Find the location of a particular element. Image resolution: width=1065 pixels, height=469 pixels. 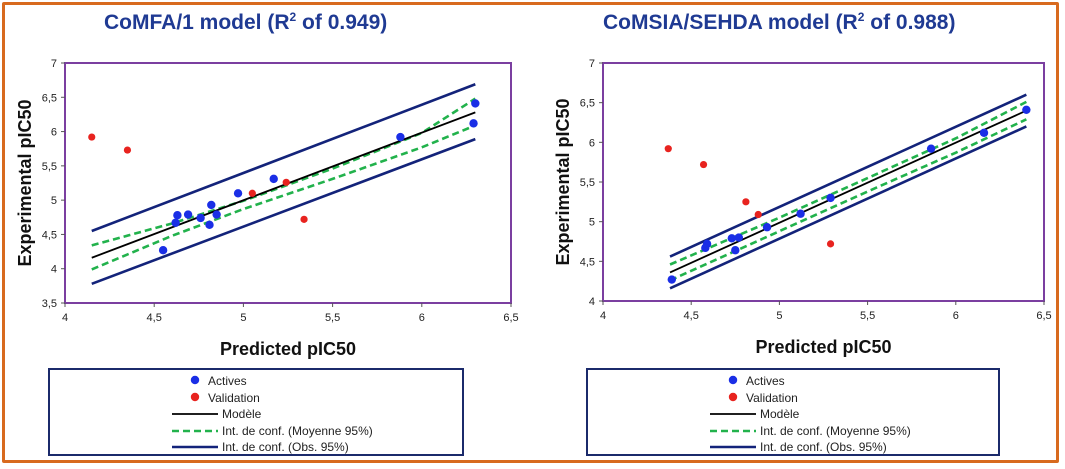

chart-title-comsia: CoMSIA/SEHDA model (R2 of 0.988) is located at coordinates (779, 22).